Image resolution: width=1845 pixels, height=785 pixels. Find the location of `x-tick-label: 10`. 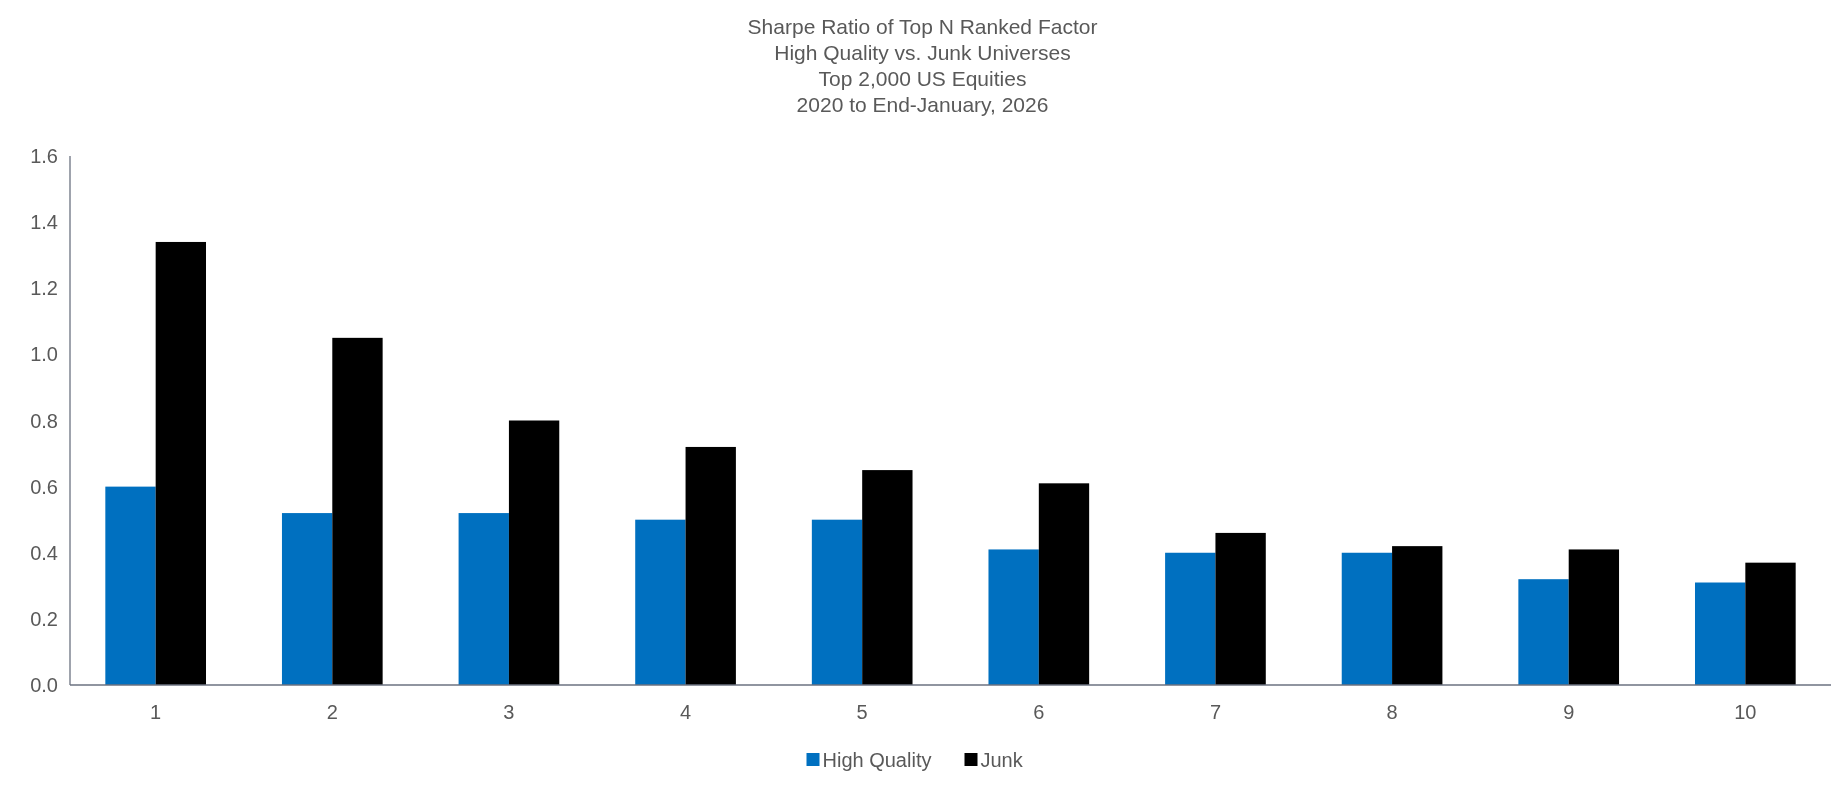

x-tick-label: 10 is located at coordinates (1745, 712).